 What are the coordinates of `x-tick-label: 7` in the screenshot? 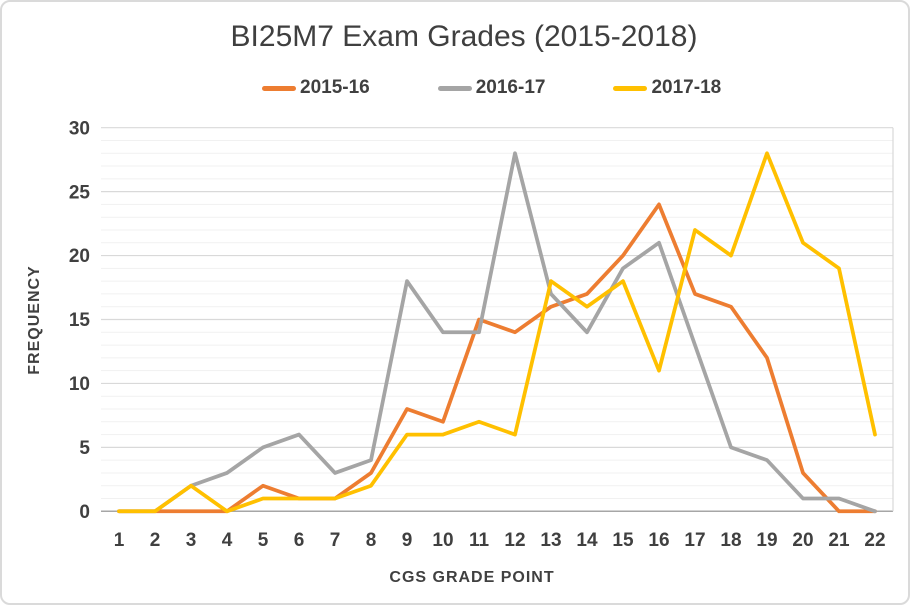 It's located at (335, 540).